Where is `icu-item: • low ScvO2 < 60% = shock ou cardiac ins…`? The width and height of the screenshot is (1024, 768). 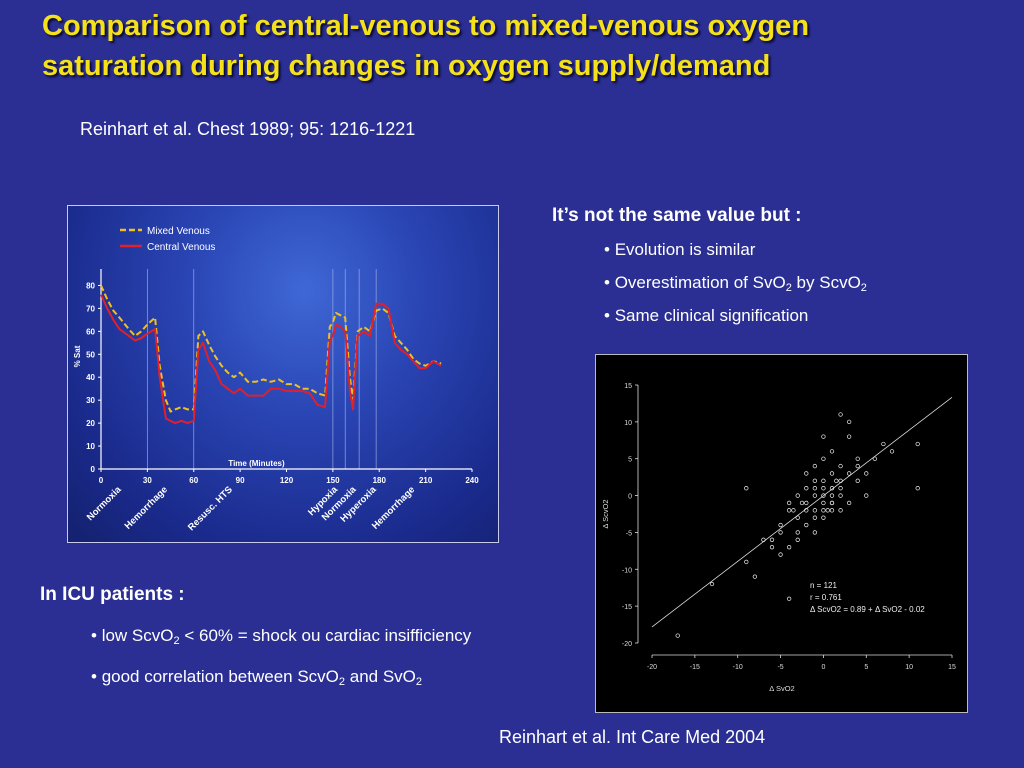
icu-item: • low ScvO2 < 60% = shock ou cardiac ins… is located at coordinates (281, 644).